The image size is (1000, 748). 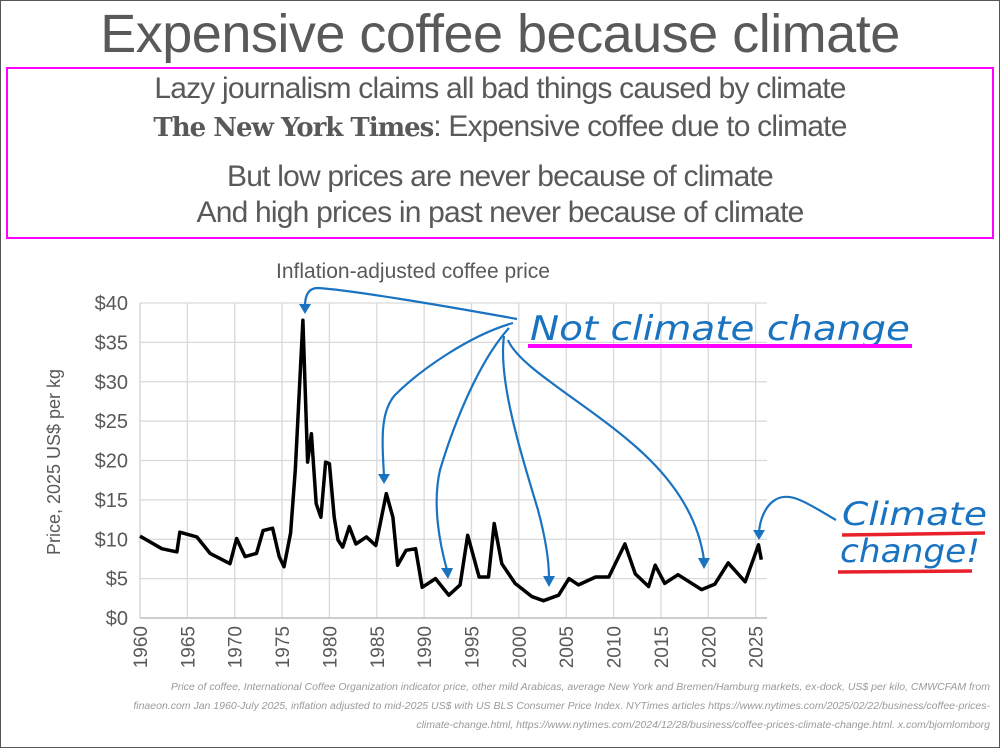 I want to click on y-tick-label: $25, so click(x=111, y=422).